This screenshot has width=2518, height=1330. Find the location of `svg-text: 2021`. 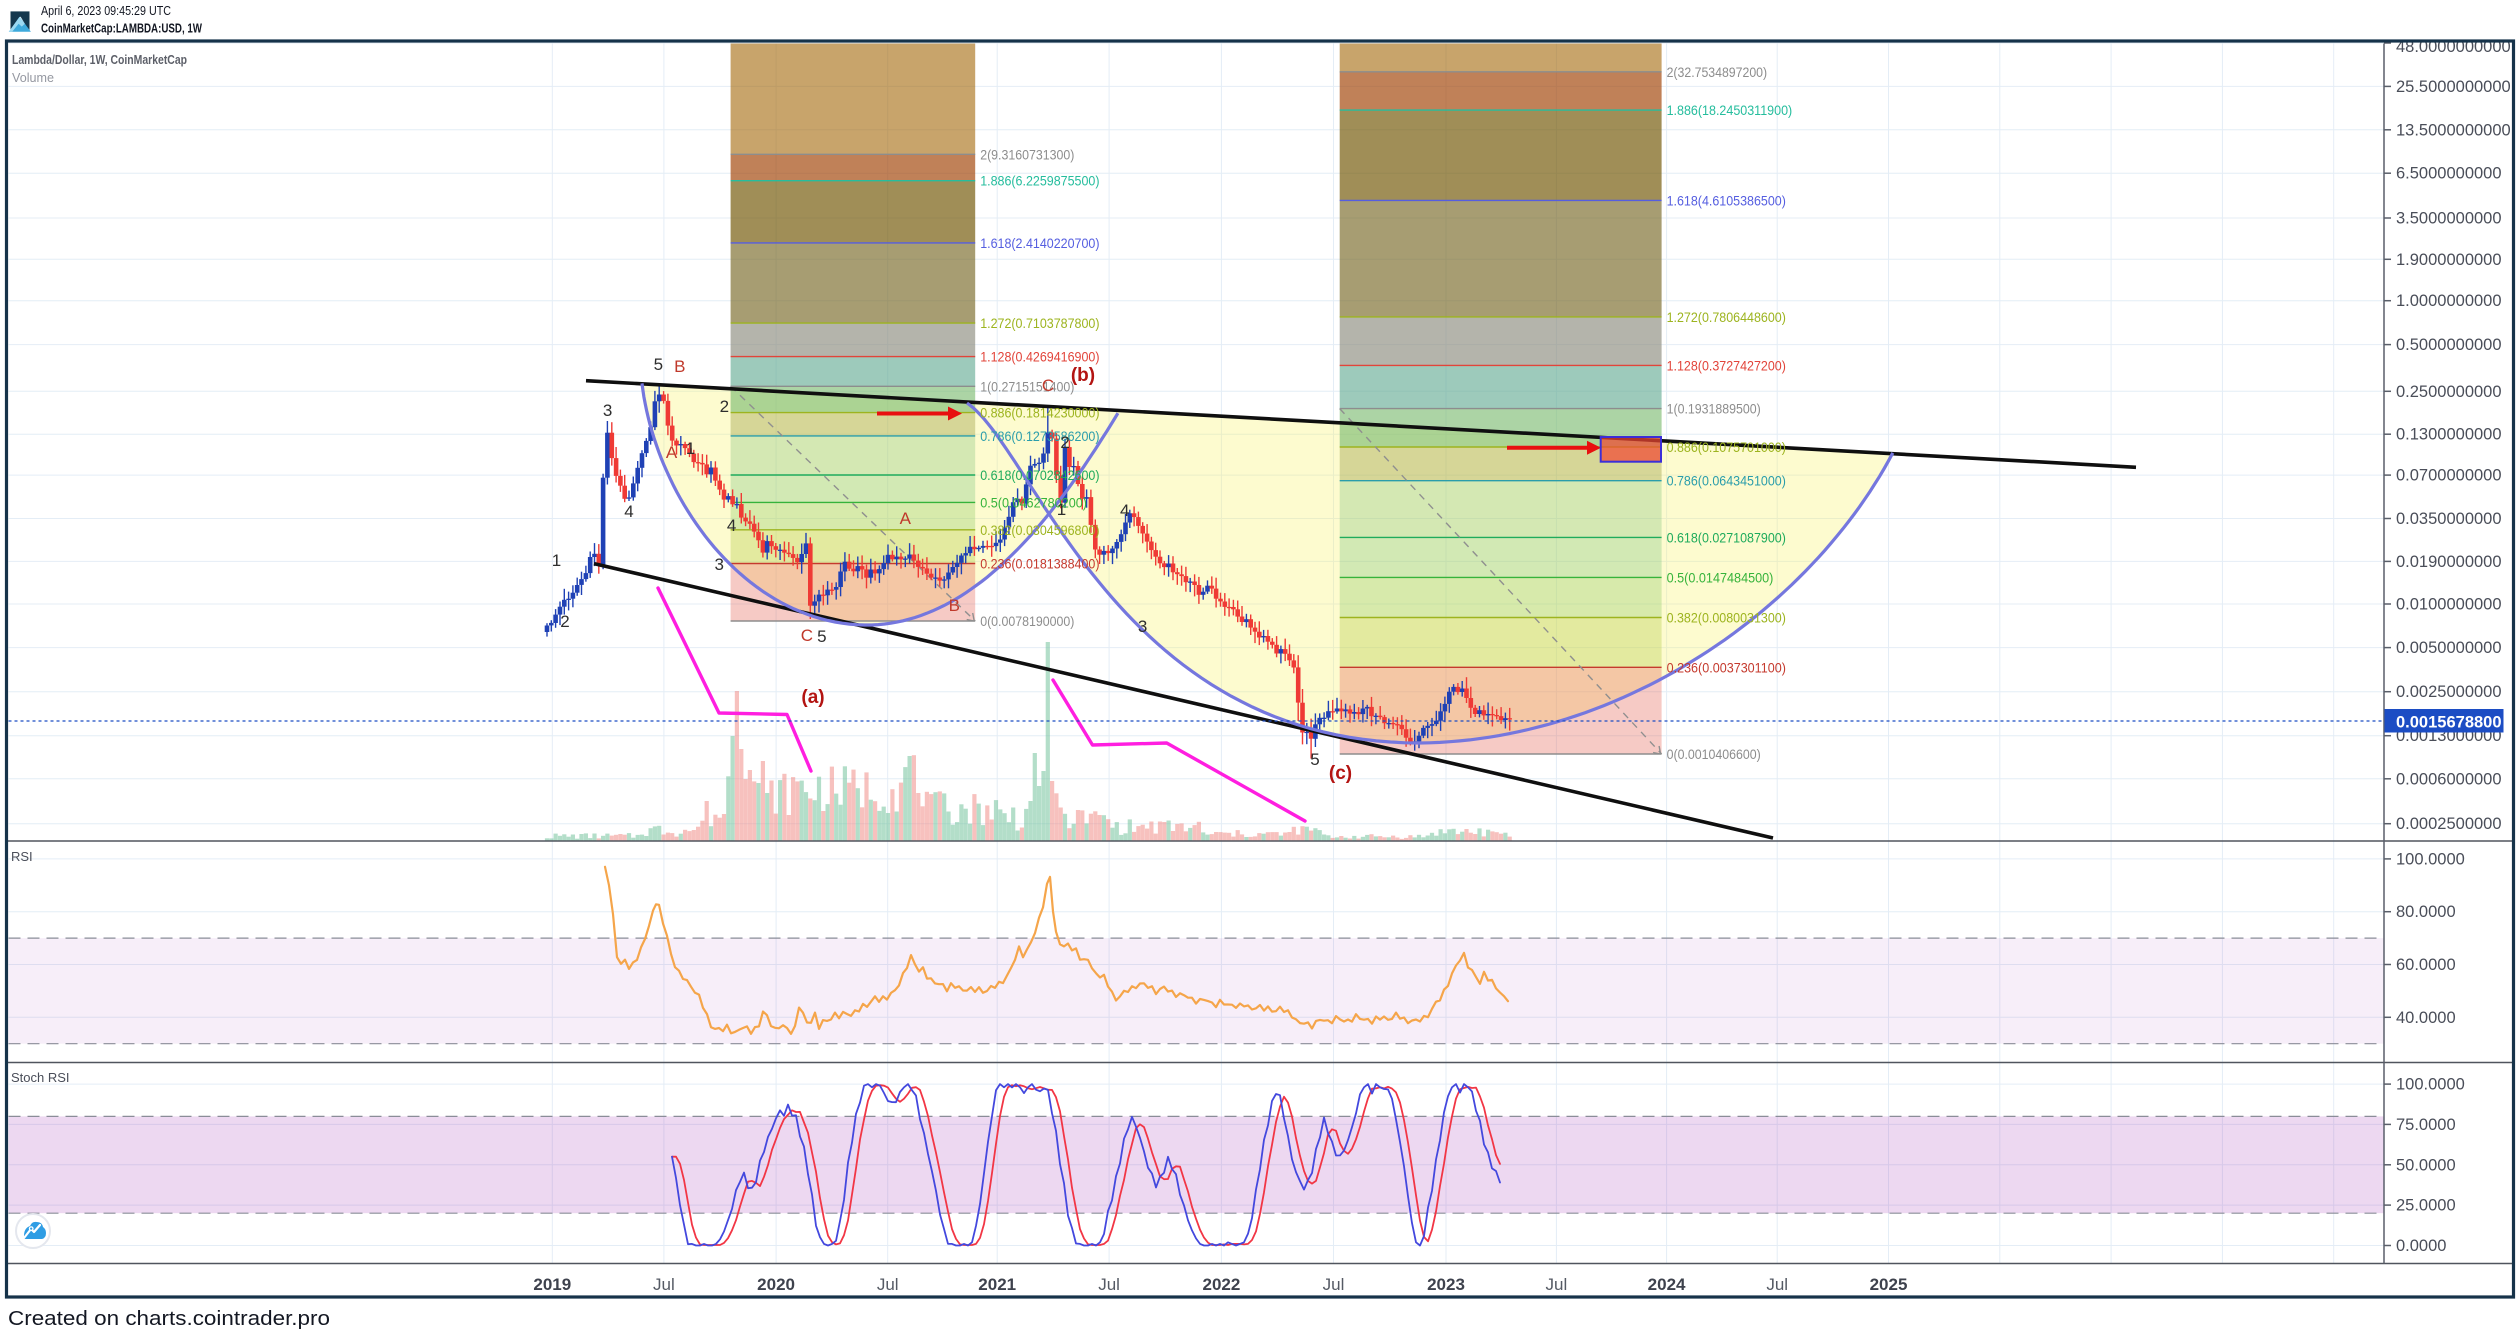

svg-text: 2021 is located at coordinates (997, 1284).